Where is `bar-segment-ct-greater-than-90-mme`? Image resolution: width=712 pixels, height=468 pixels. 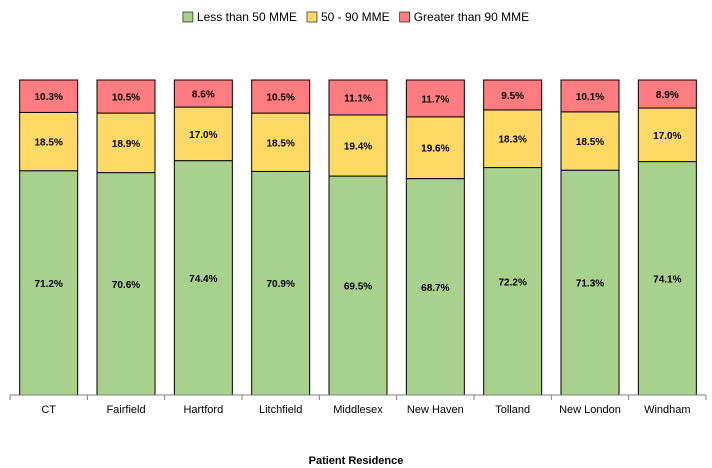 bar-segment-ct-greater-than-90-mme is located at coordinates (49, 96).